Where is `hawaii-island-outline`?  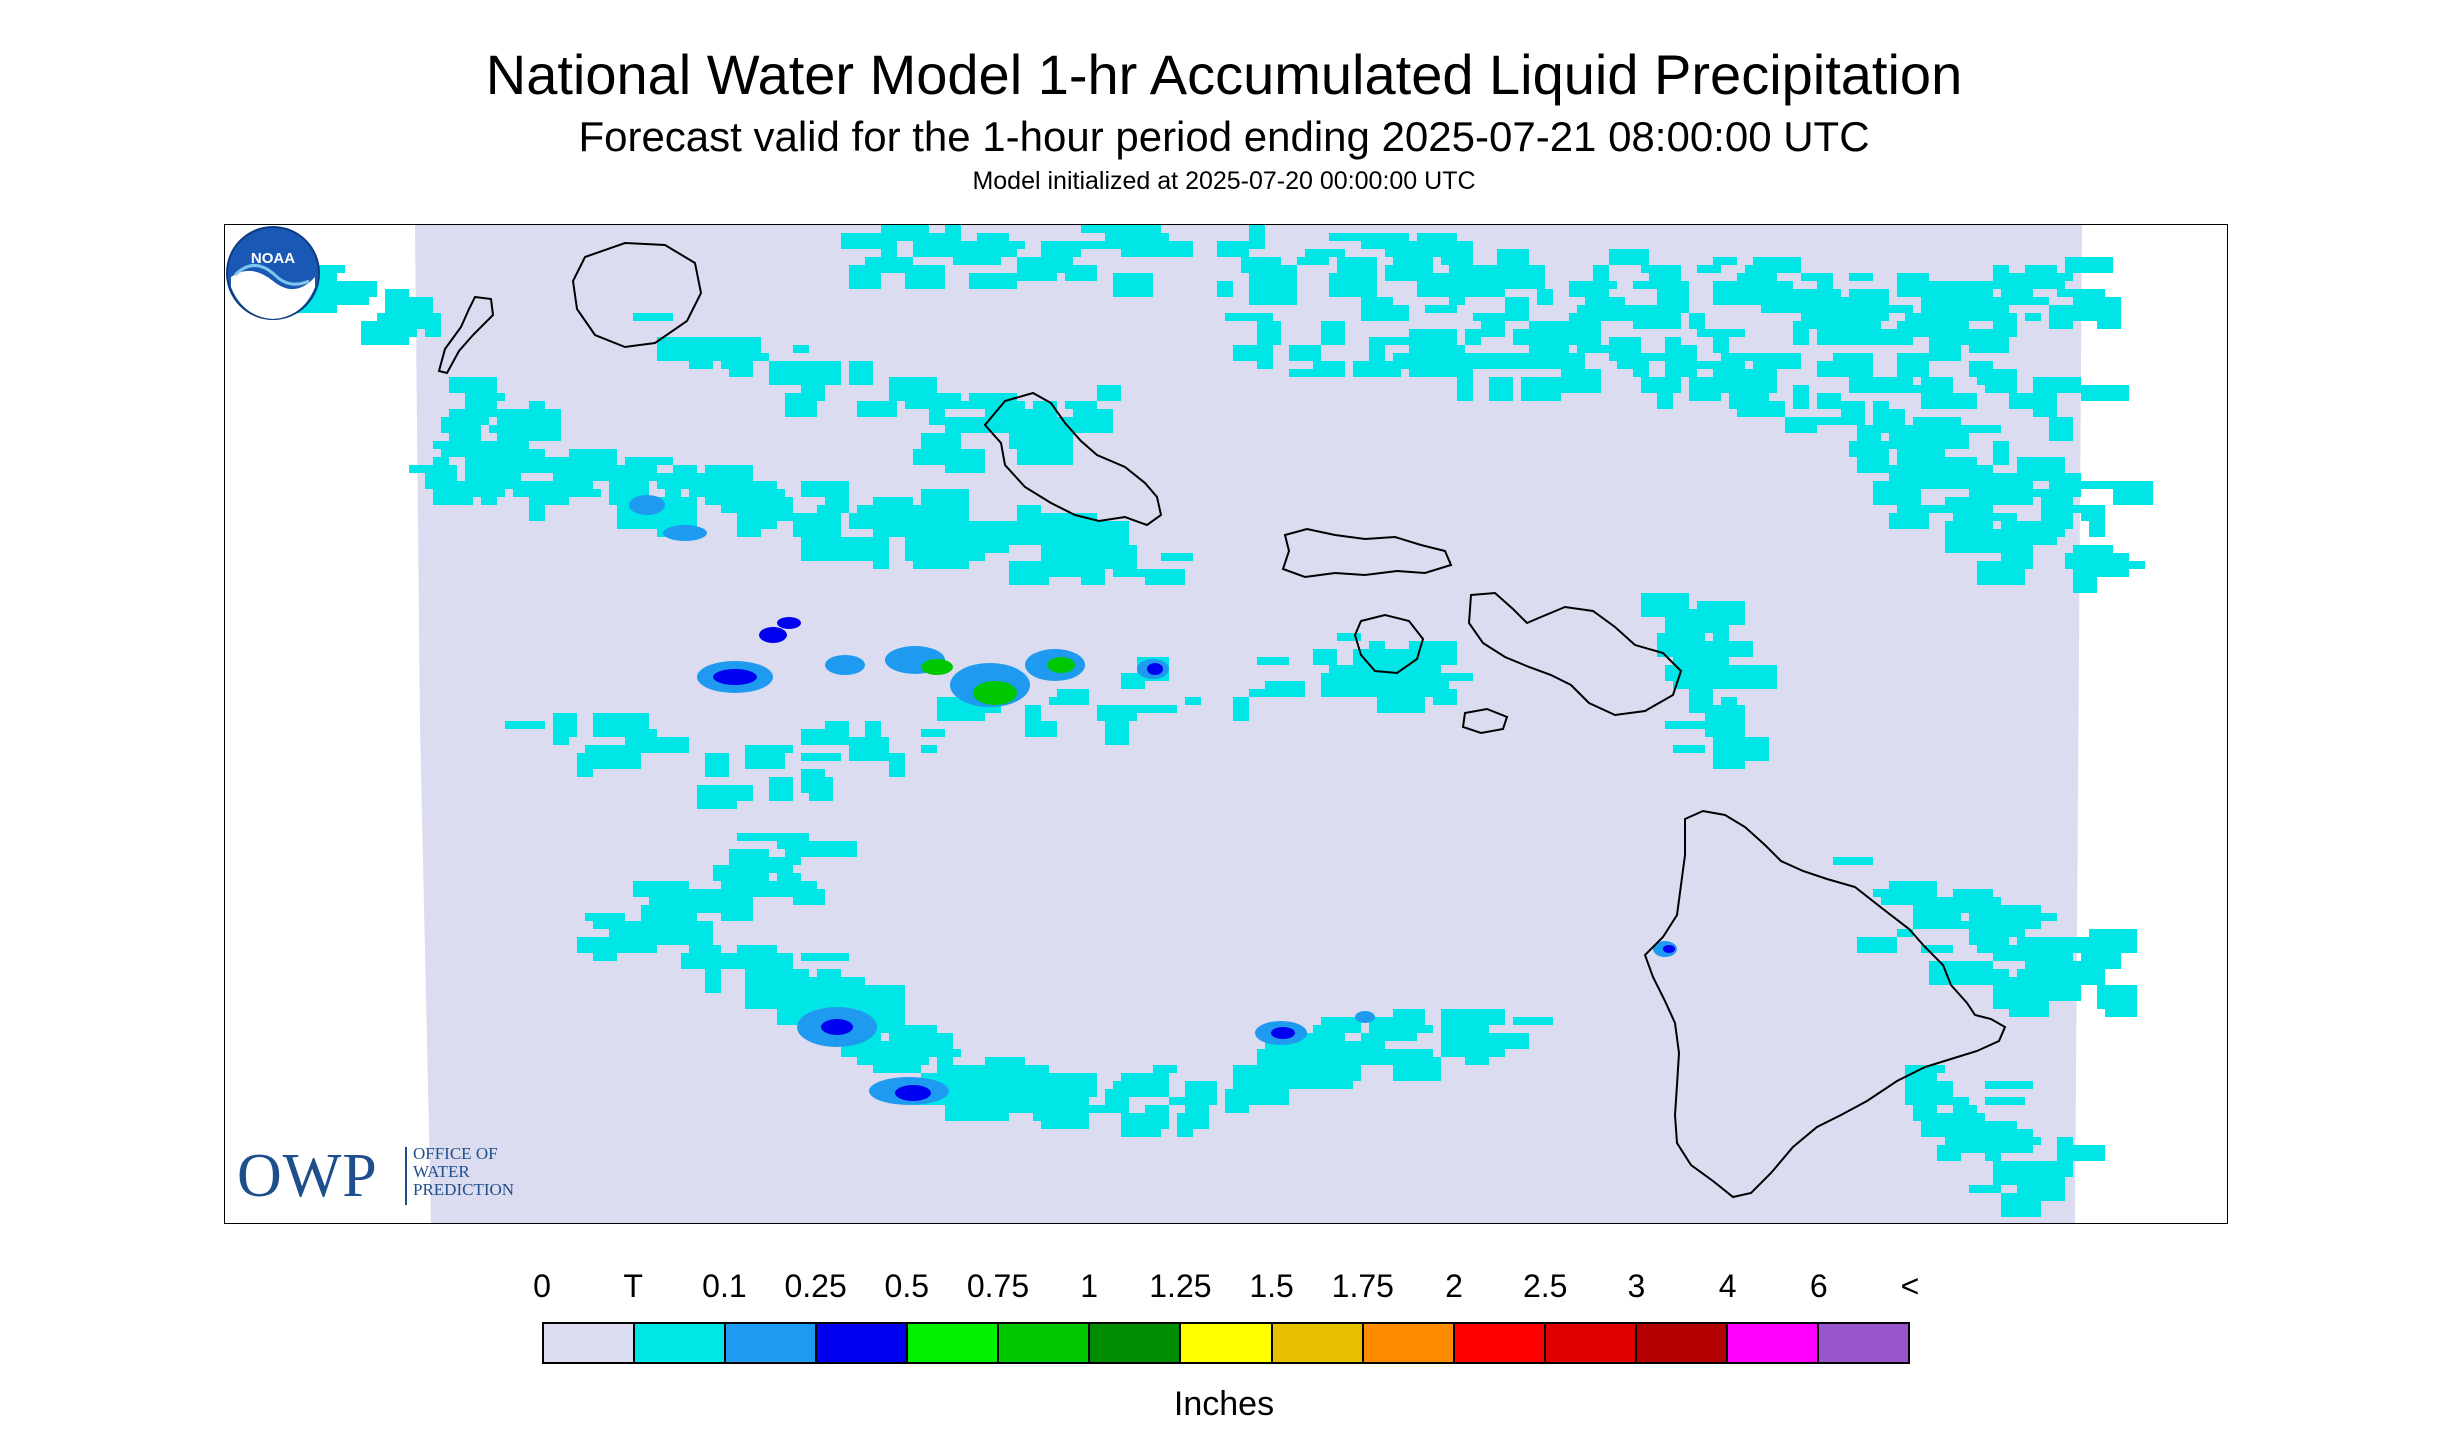 hawaii-island-outline is located at coordinates (1825, 1004).